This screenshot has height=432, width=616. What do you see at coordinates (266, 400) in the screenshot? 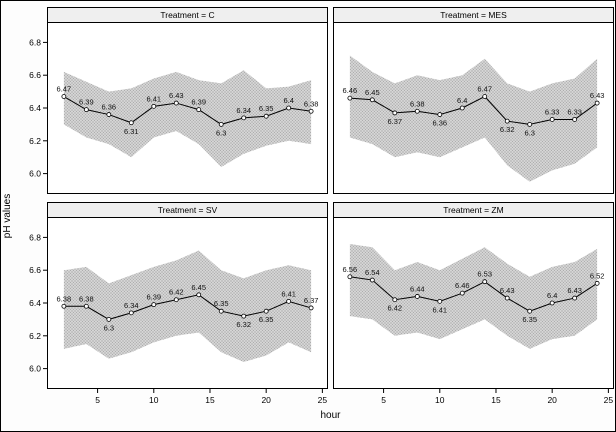
I see `x-tick-label: 20` at bounding box center [266, 400].